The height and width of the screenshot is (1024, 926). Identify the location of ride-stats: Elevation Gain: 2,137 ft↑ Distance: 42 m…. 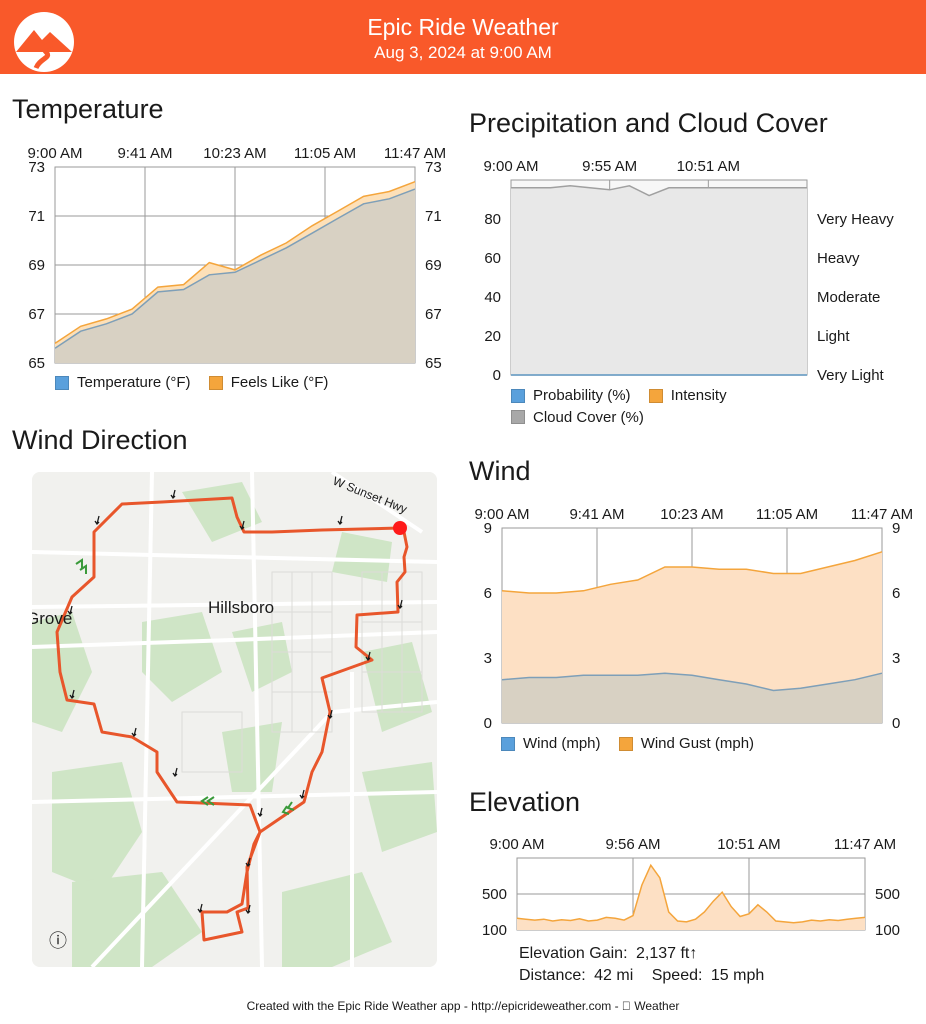
(643, 965).